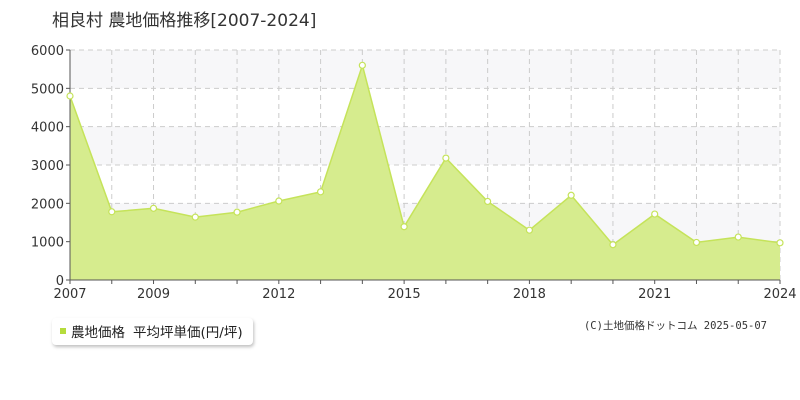 This screenshot has height=400, width=800. What do you see at coordinates (98, 333) in the screenshot?
I see `legend-series-label: 農地価格` at bounding box center [98, 333].